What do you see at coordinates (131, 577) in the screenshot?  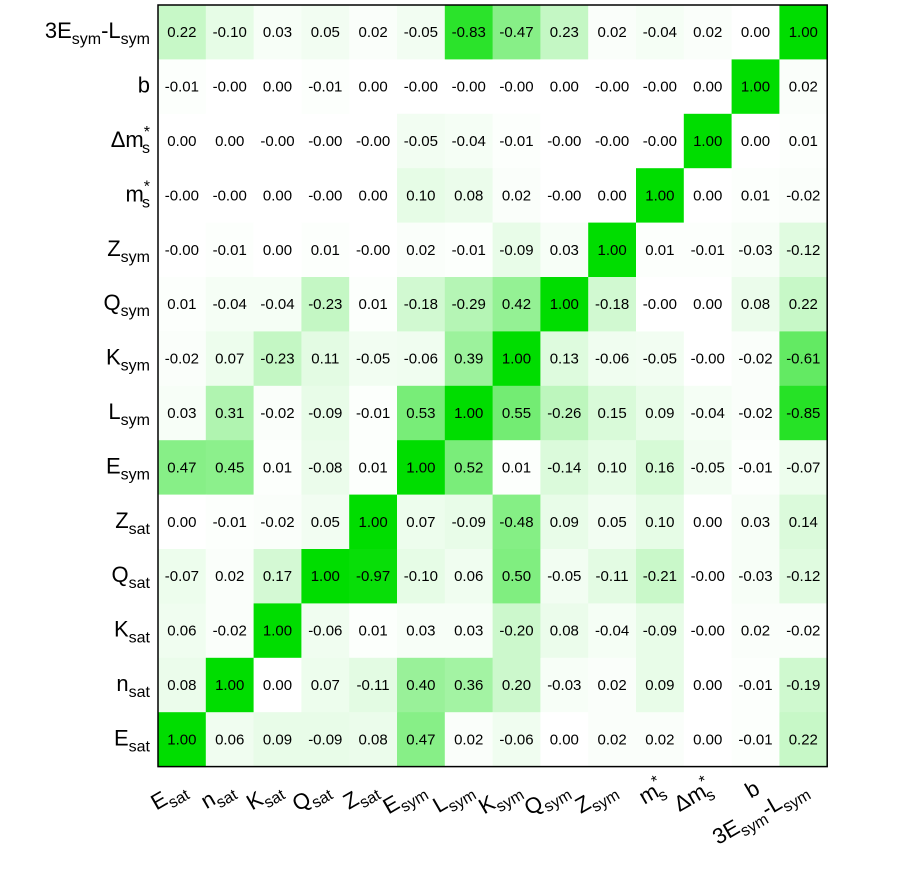 I see `y-tick-label: Qsat​` at bounding box center [131, 577].